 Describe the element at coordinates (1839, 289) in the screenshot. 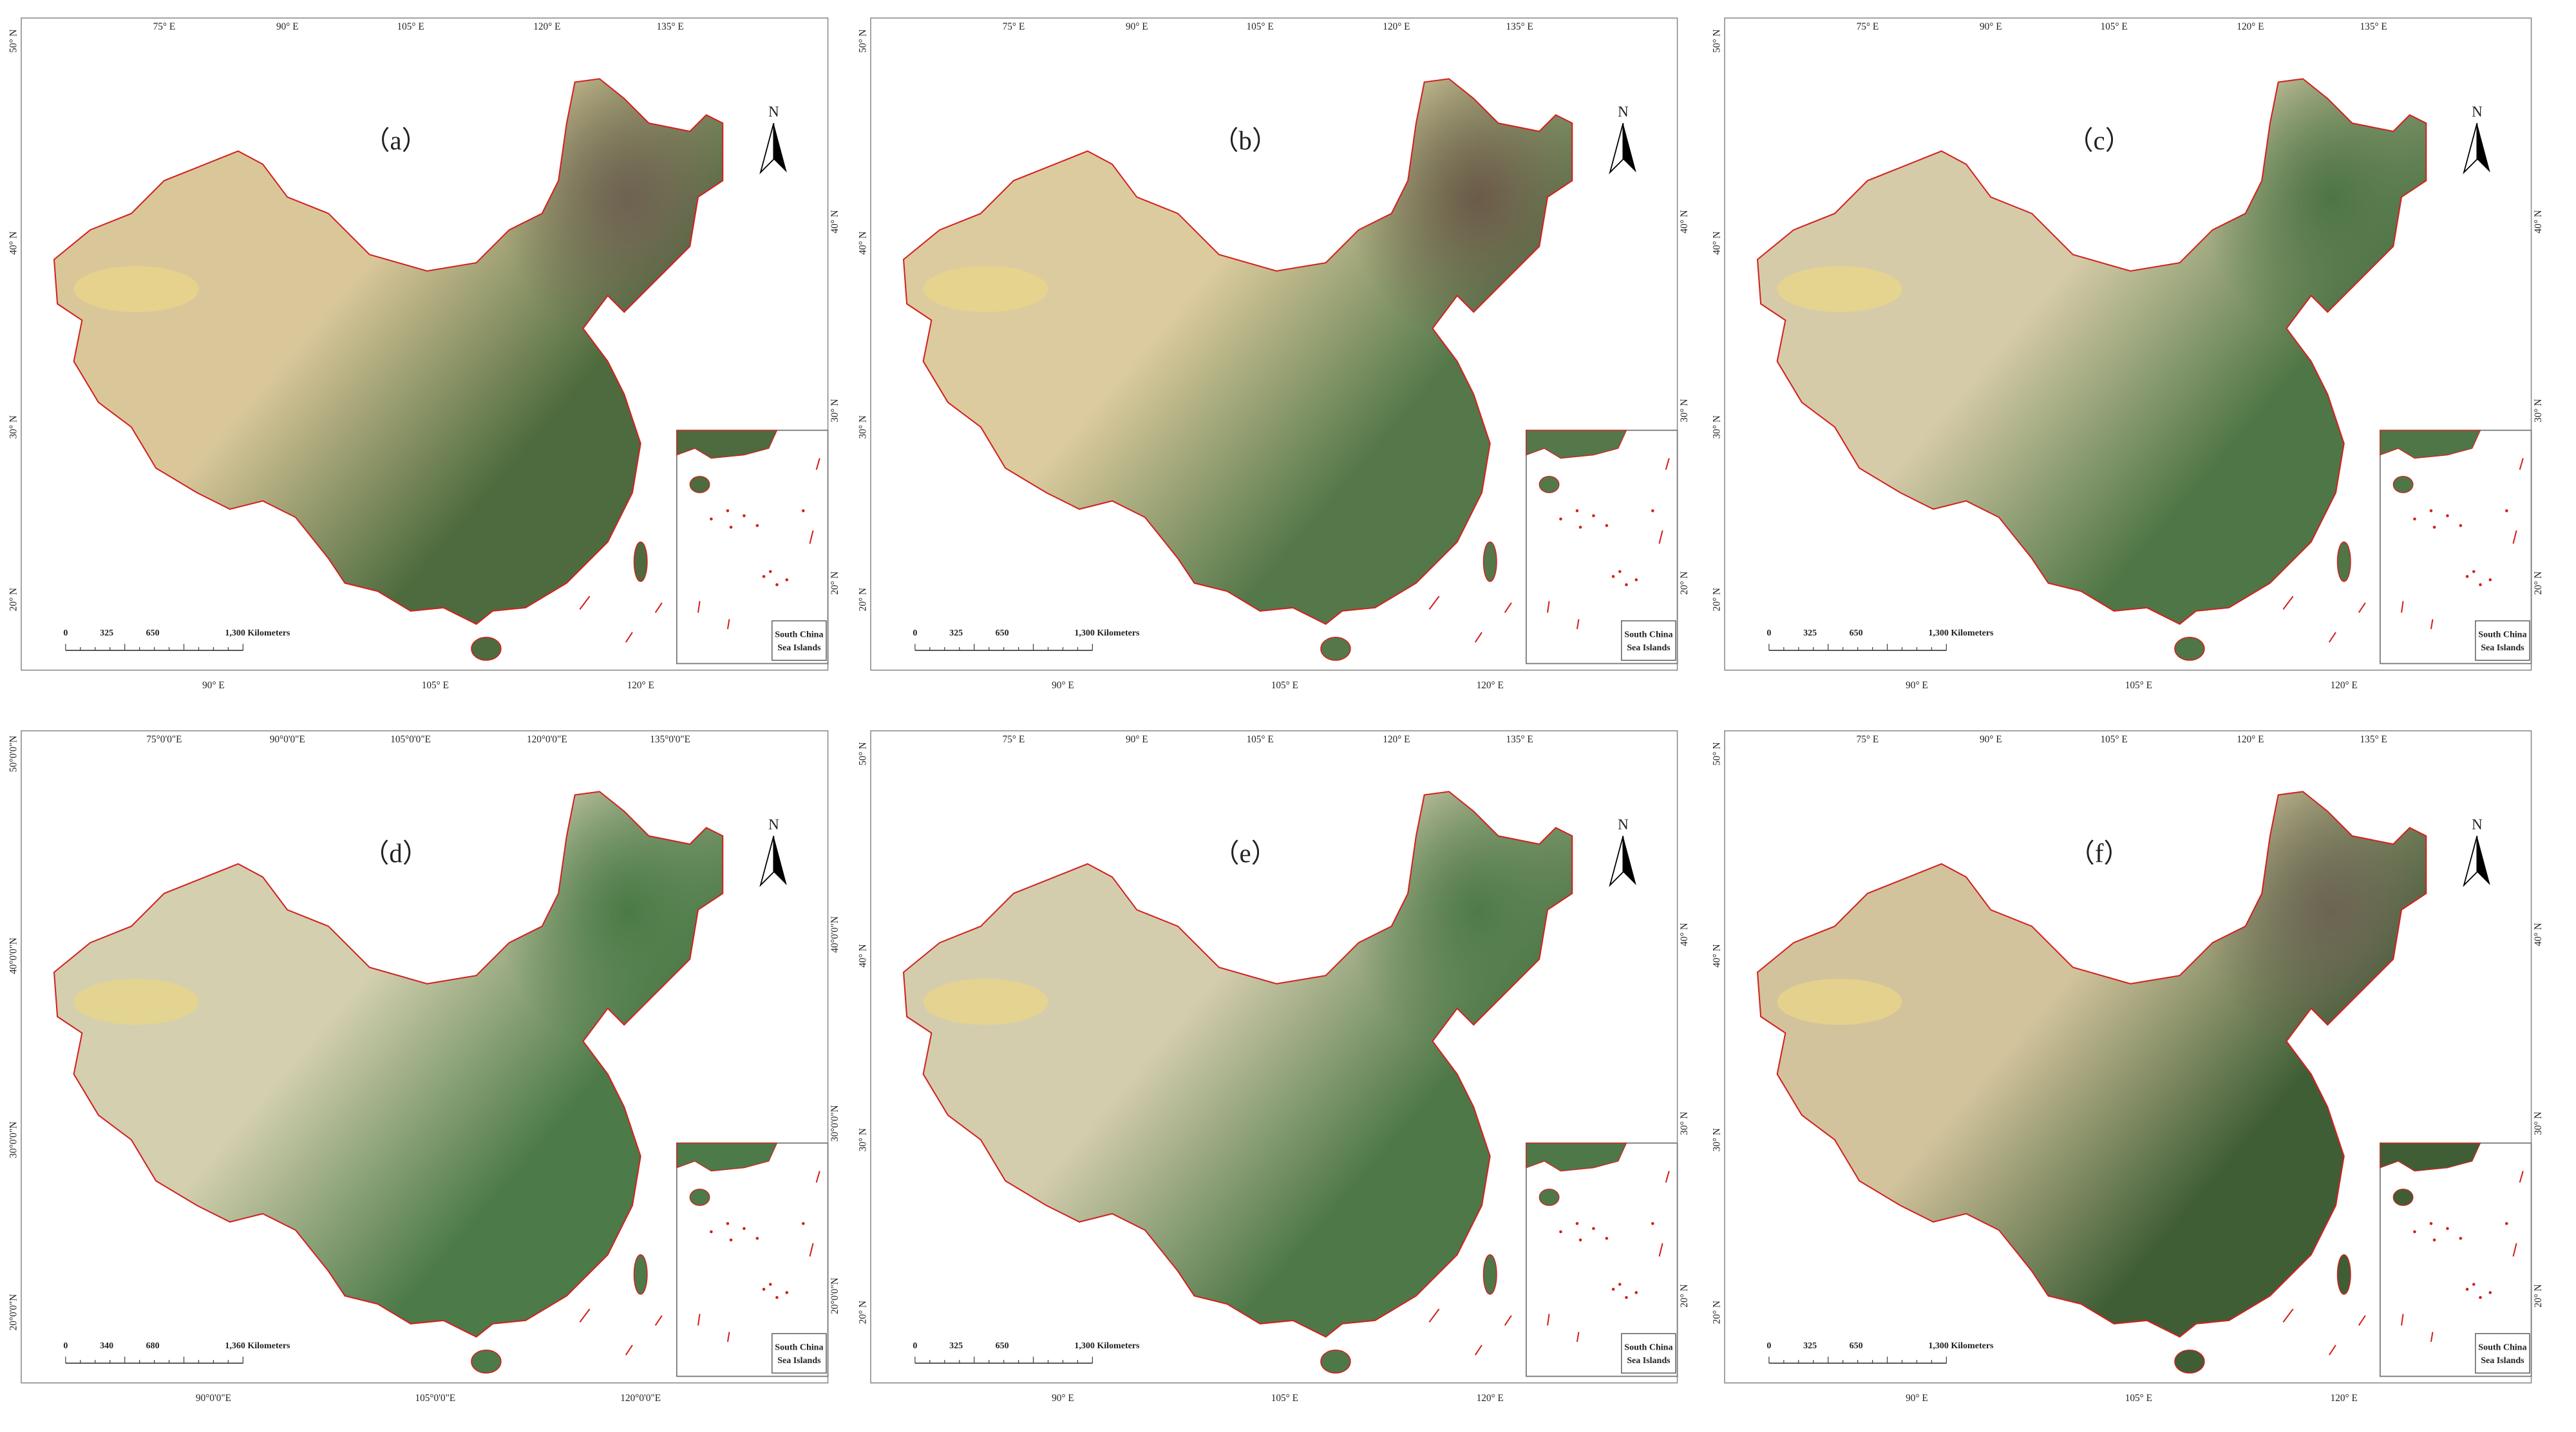

I see `taklimakan` at that location.